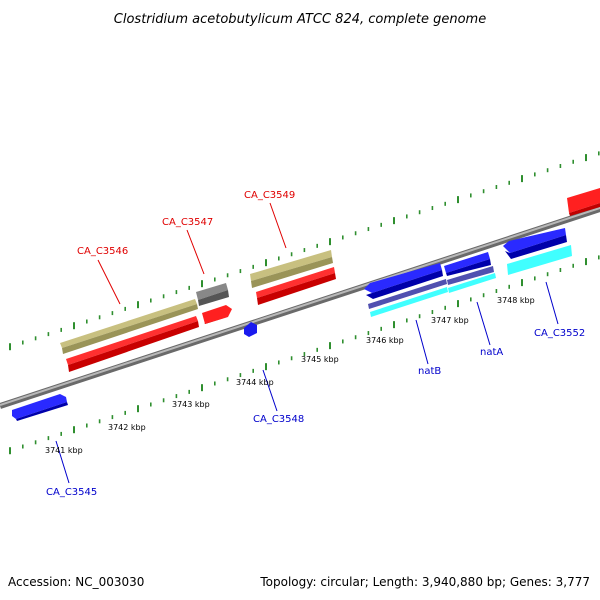 The width and height of the screenshot is (600, 600). I want to click on gene-ca-c3546, so click(129, 326).